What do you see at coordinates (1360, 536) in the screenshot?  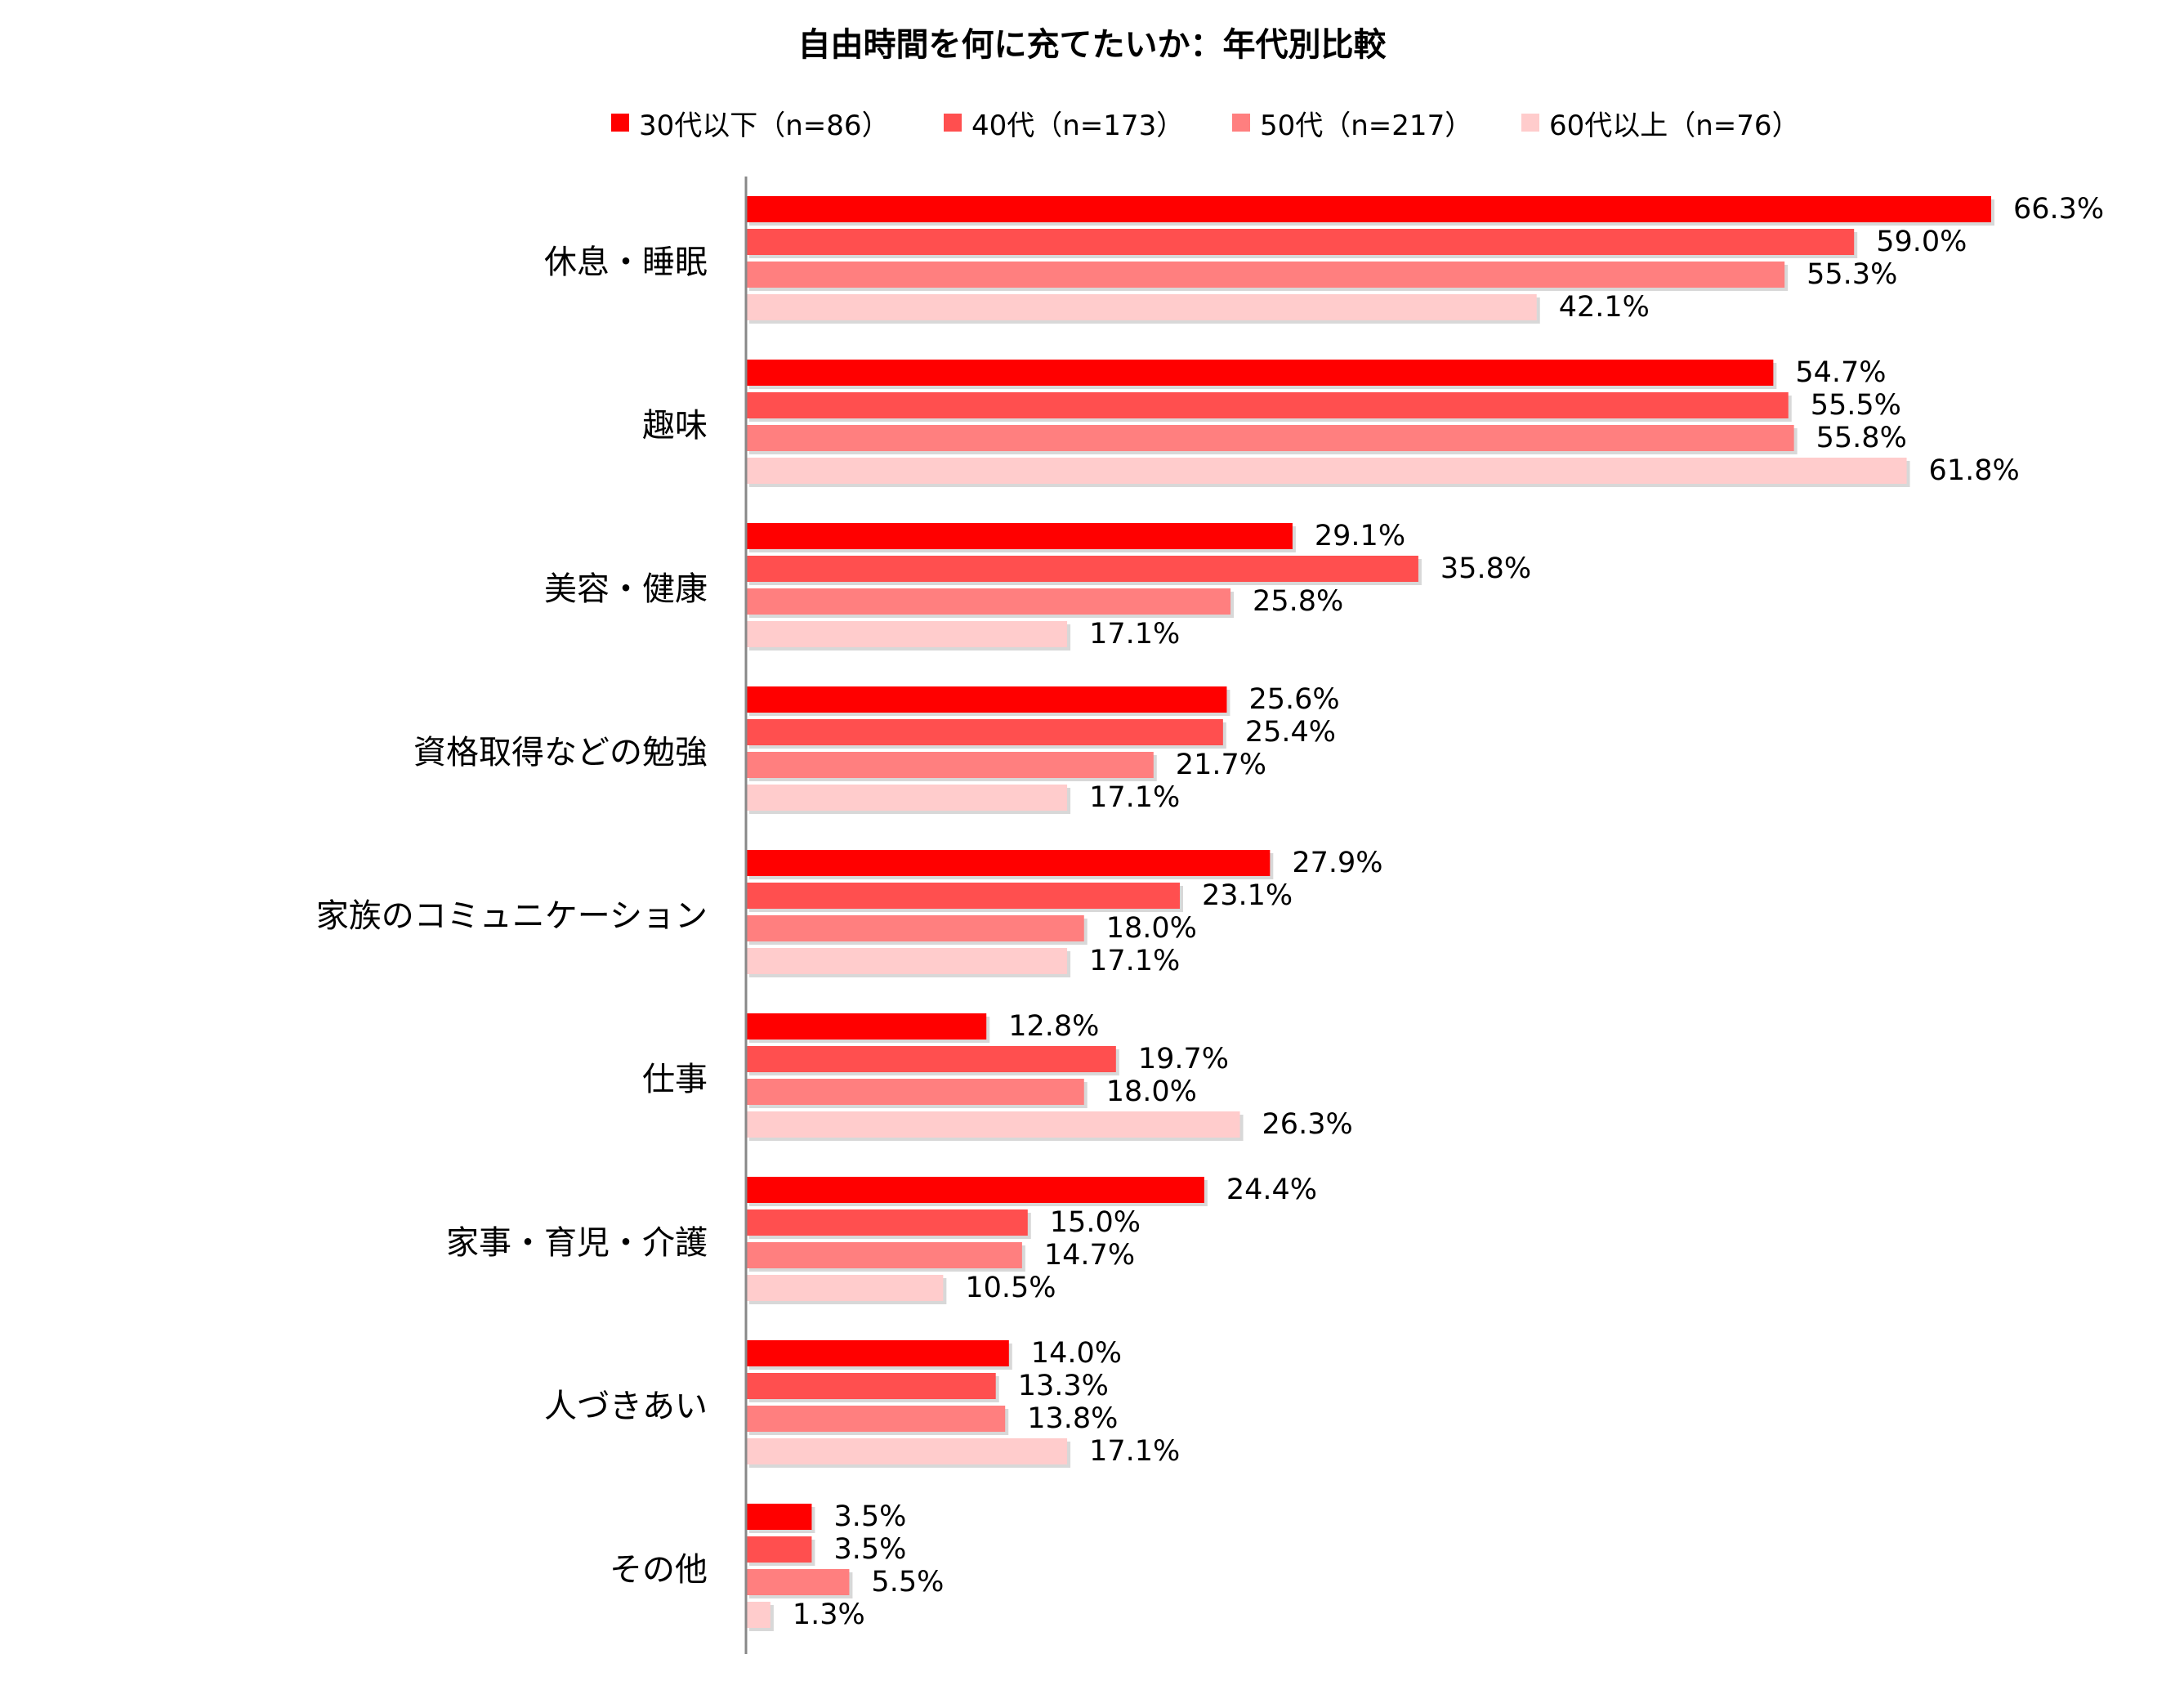 I see `data-label: 29.1%` at bounding box center [1360, 536].